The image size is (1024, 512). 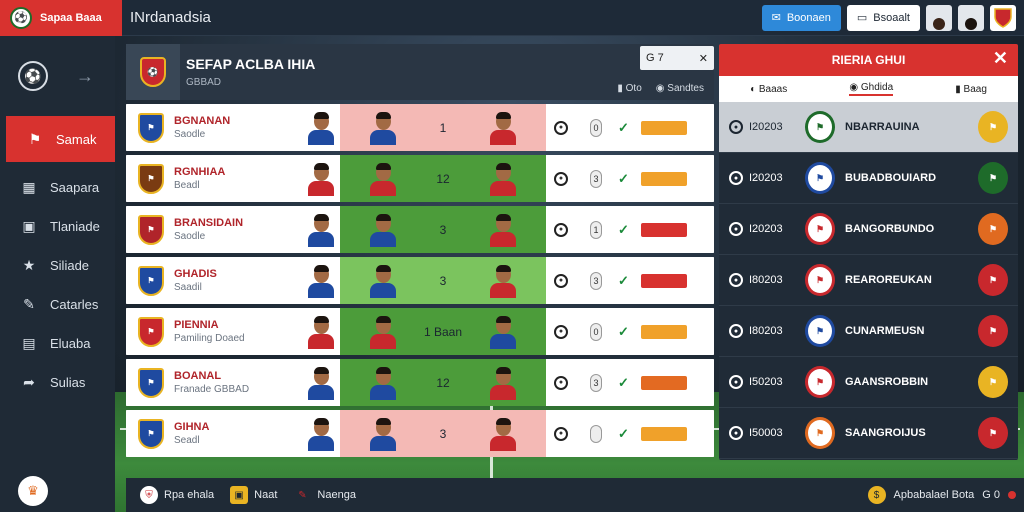 I want to click on tab-2: ▮ Baag, so click(x=971, y=89).